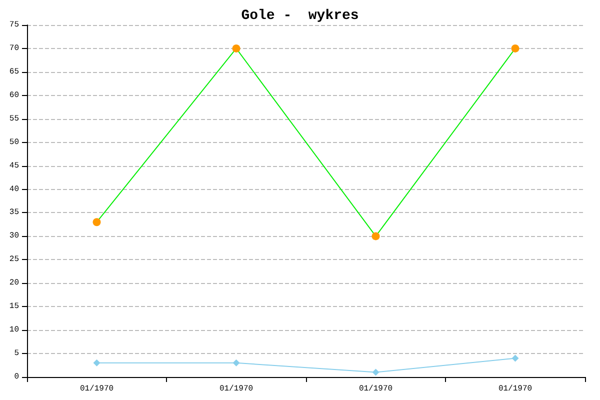  I want to click on y-tick-label: 25, so click(14, 259).